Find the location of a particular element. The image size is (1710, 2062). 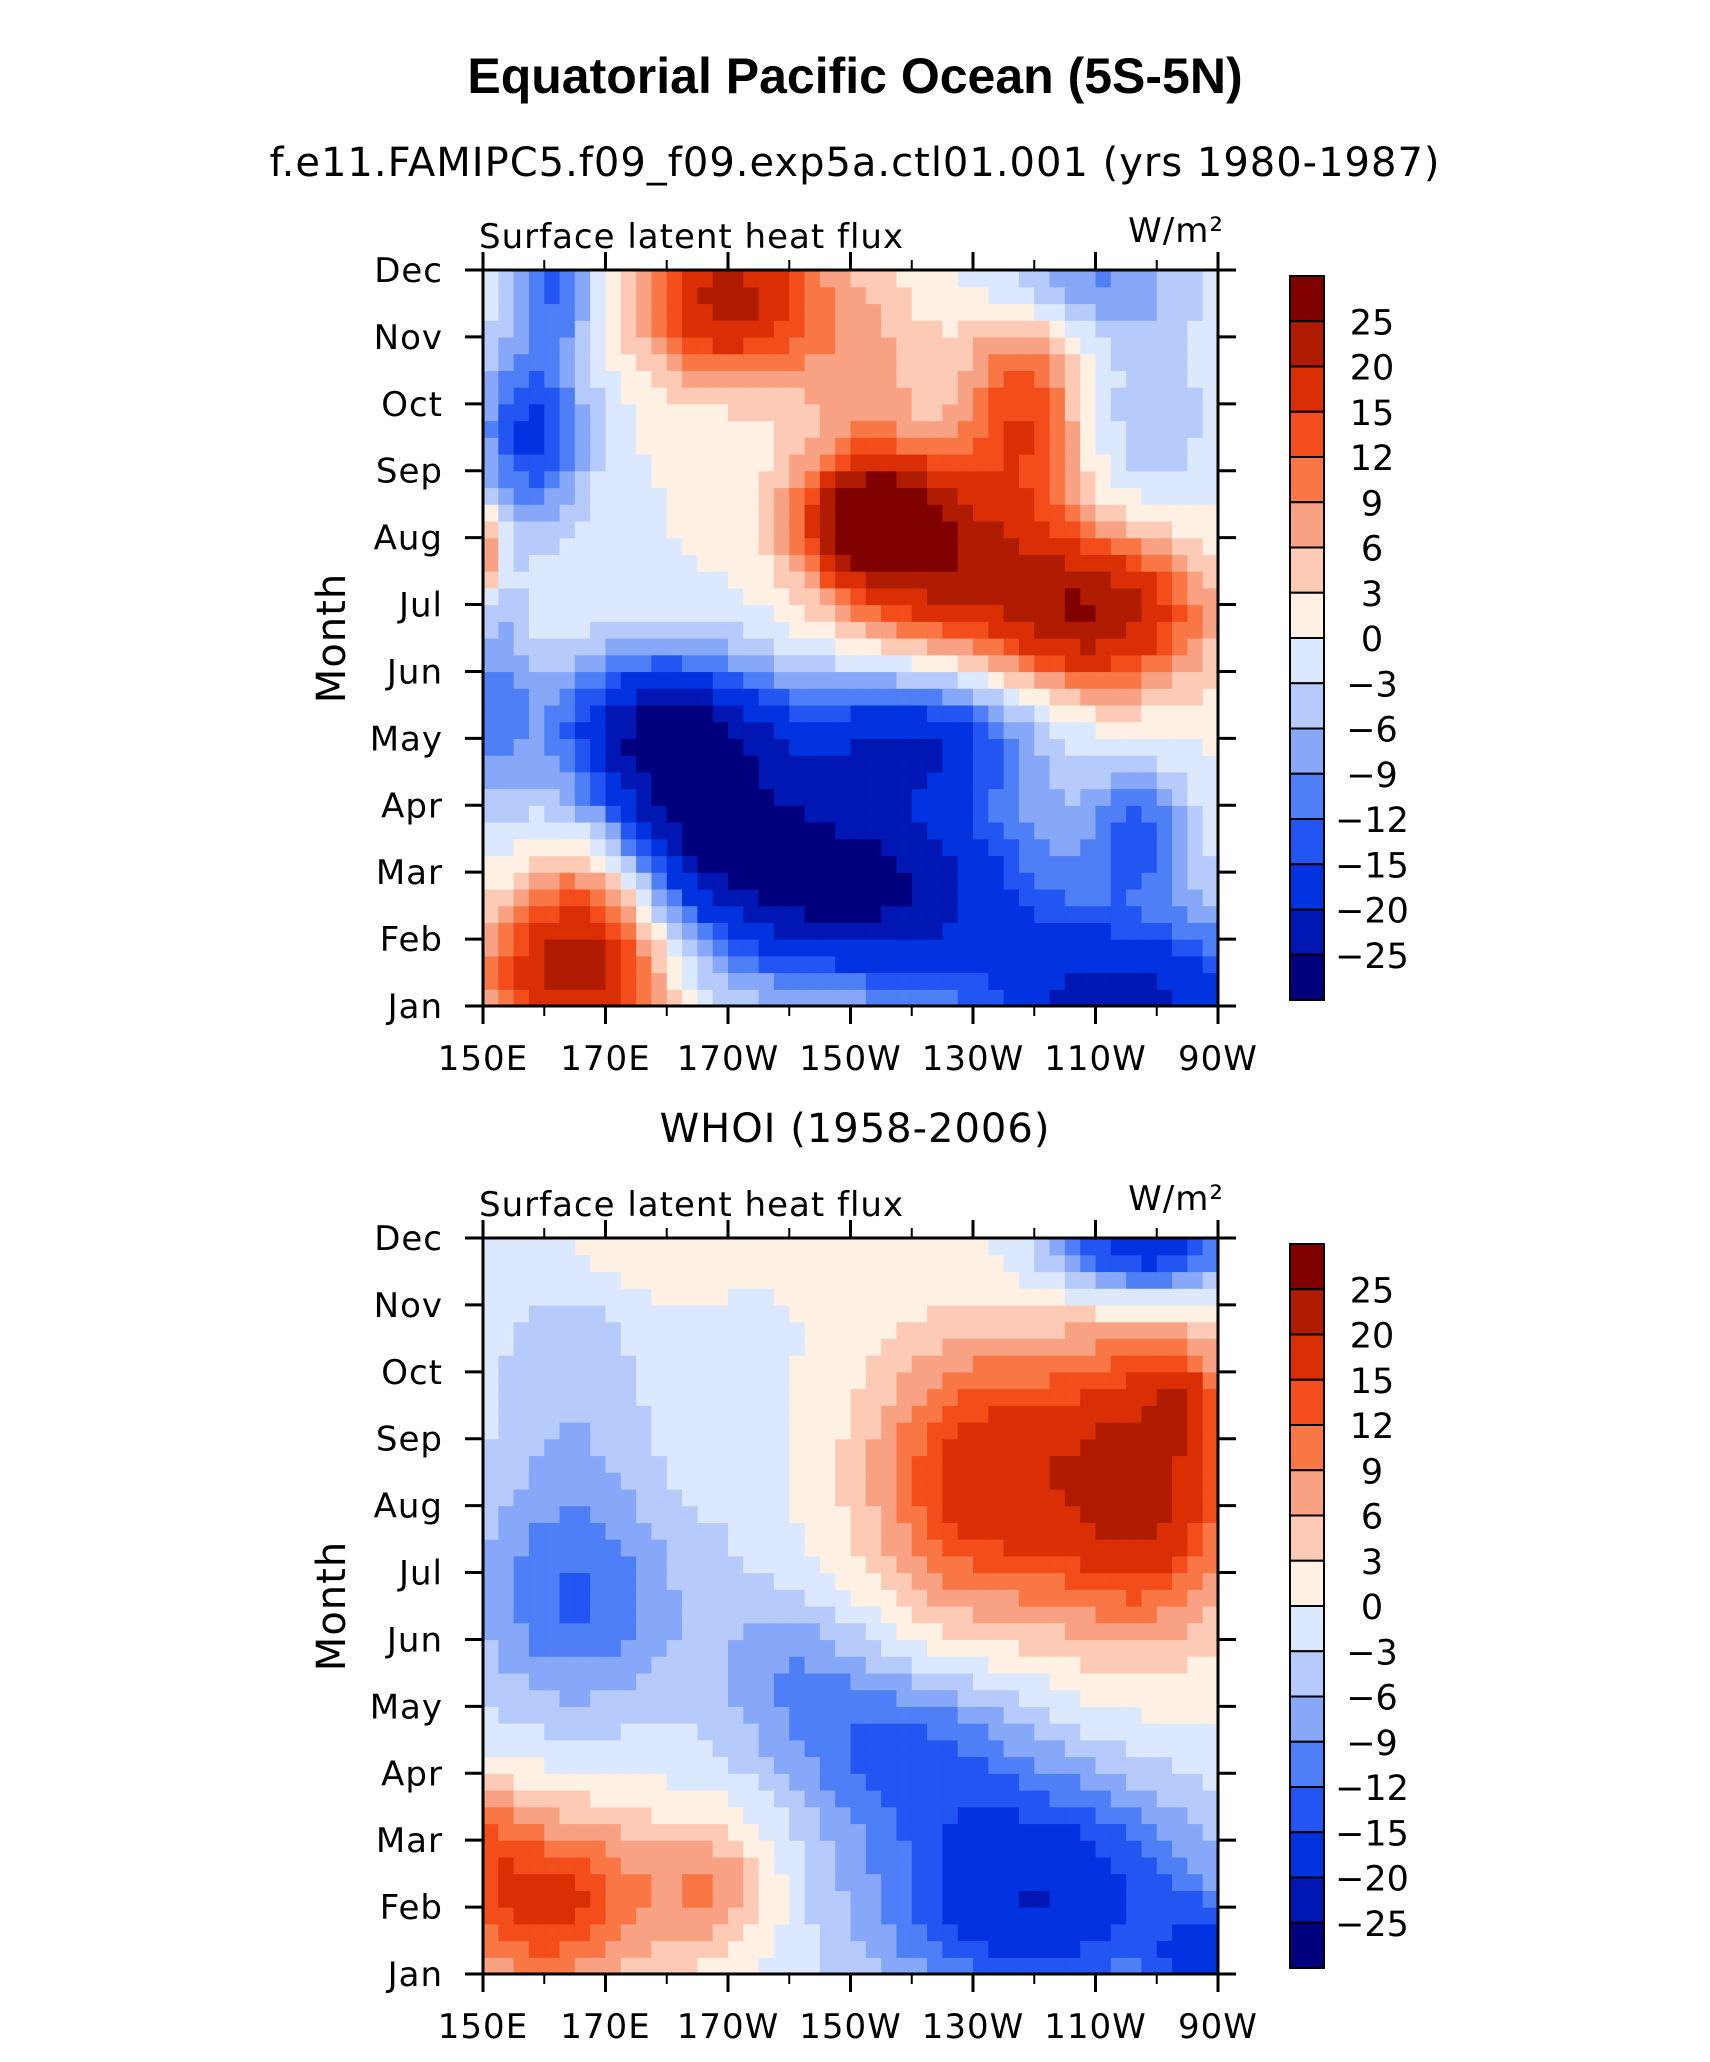

x-tick-label: 130W is located at coordinates (973, 1059).